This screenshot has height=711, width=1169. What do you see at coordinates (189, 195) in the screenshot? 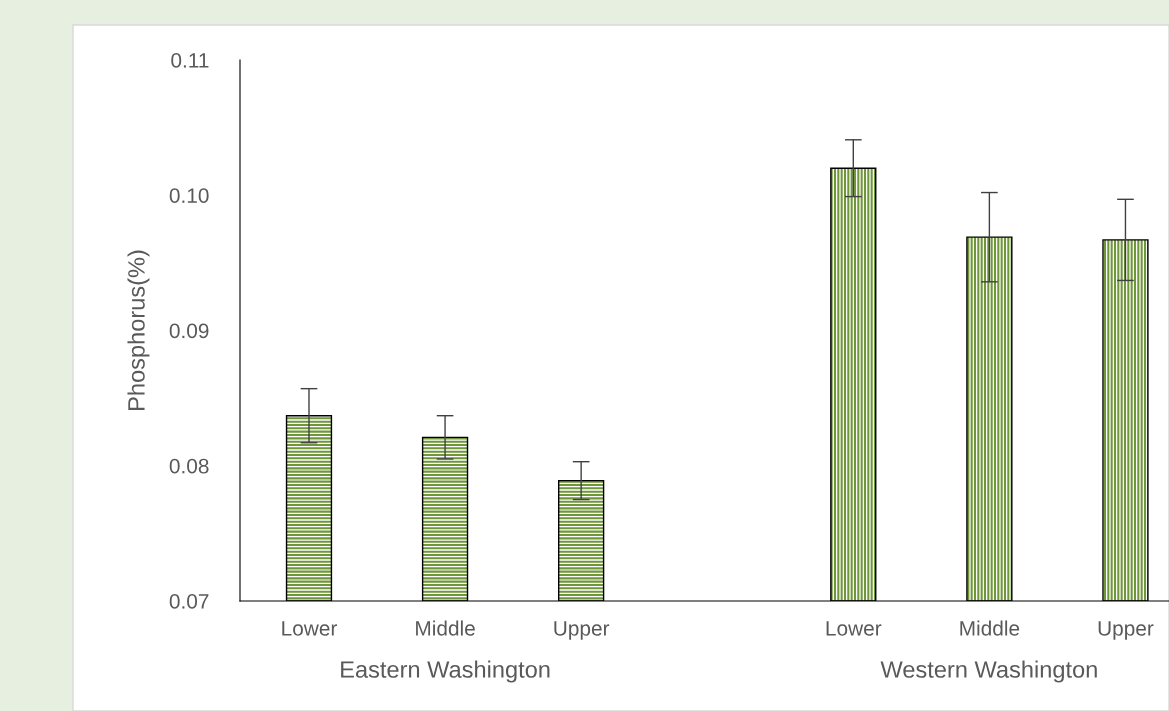
I see `y-tick-label: 0.10` at bounding box center [189, 195].